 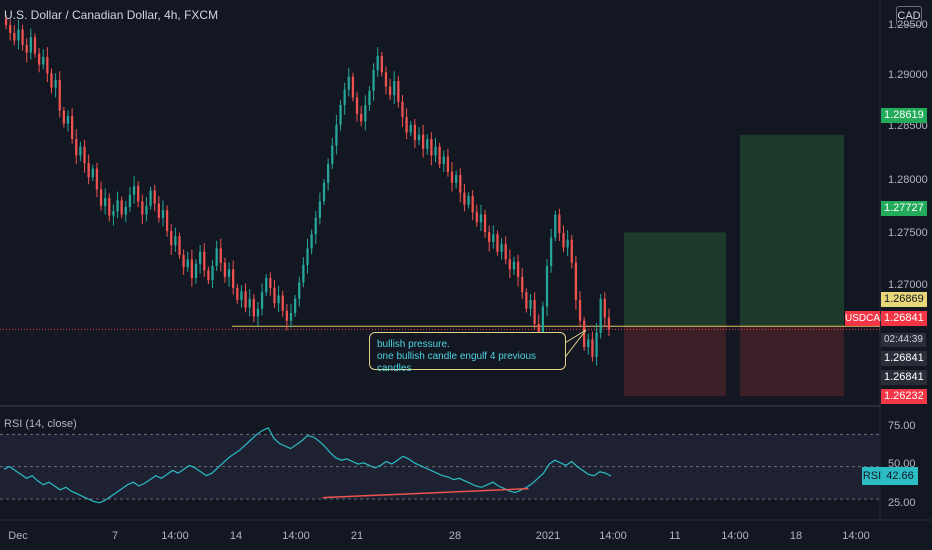 I want to click on time-tick: Dec, so click(x=18, y=536).